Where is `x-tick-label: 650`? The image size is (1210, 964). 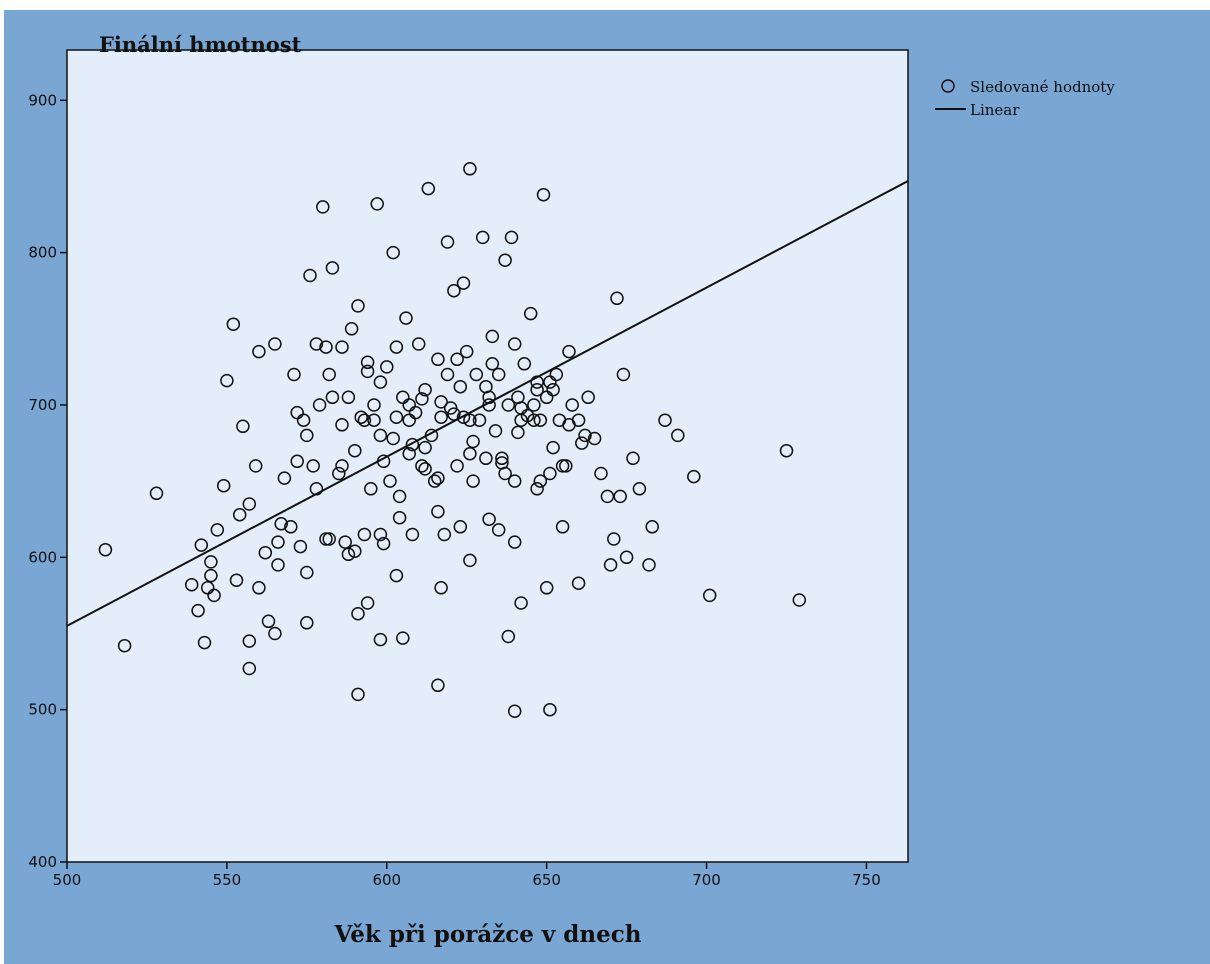 x-tick-label: 650 is located at coordinates (546, 880).